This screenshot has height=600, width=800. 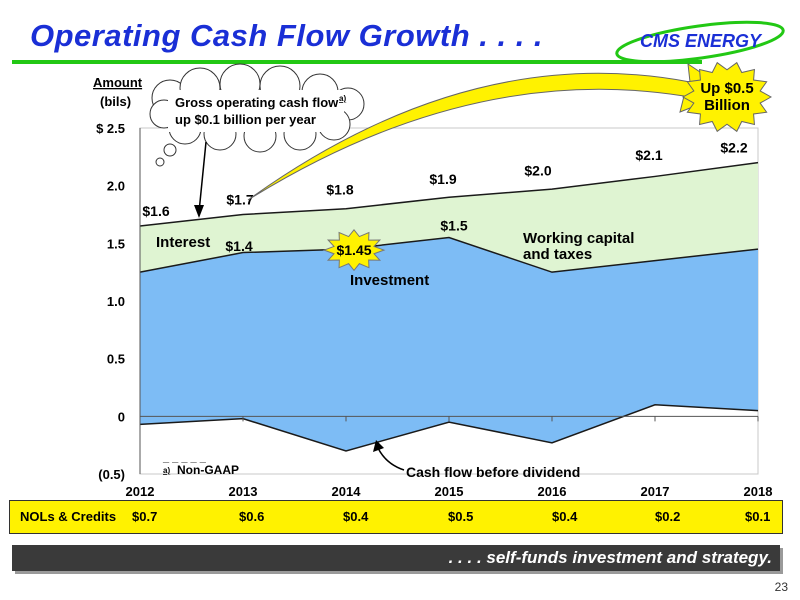 I want to click on cloud-text: Gross operating cash flow, so click(x=257, y=102).